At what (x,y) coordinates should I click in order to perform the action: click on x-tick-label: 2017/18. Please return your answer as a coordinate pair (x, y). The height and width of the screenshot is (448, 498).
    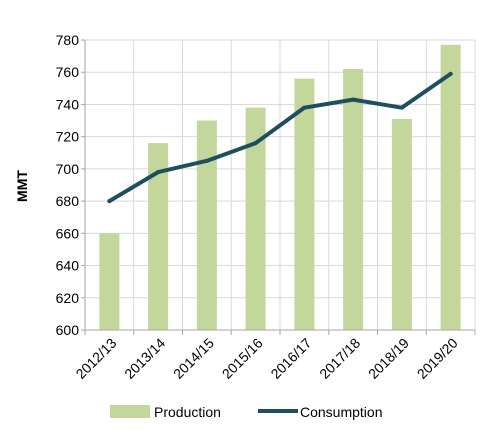
    Looking at the image, I should click on (339, 358).